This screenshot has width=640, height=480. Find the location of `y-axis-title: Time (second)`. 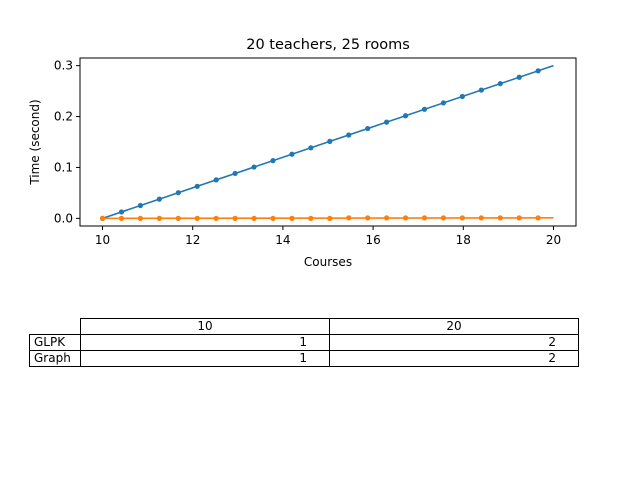

y-axis-title: Time (second) is located at coordinates (35, 142).